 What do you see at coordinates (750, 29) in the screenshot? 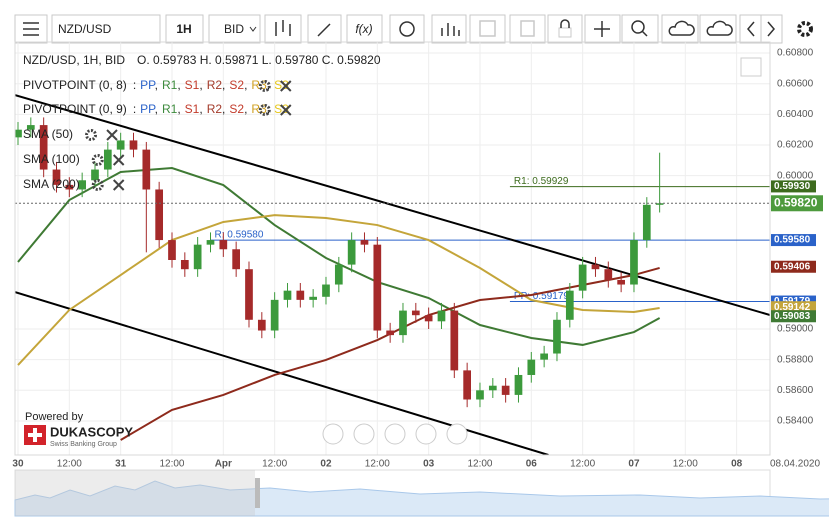
I see `back-button` at bounding box center [750, 29].